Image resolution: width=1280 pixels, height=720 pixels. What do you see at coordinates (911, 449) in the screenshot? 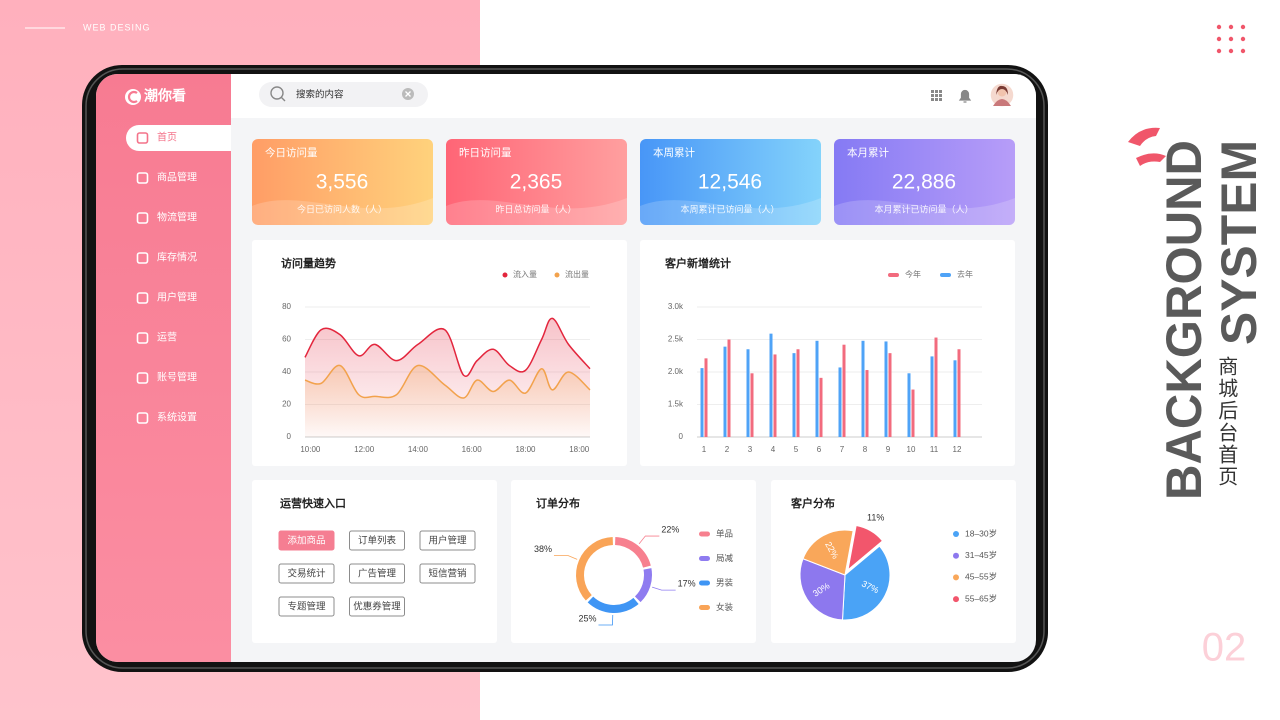
I see `x-tick-label: 10` at bounding box center [911, 449].